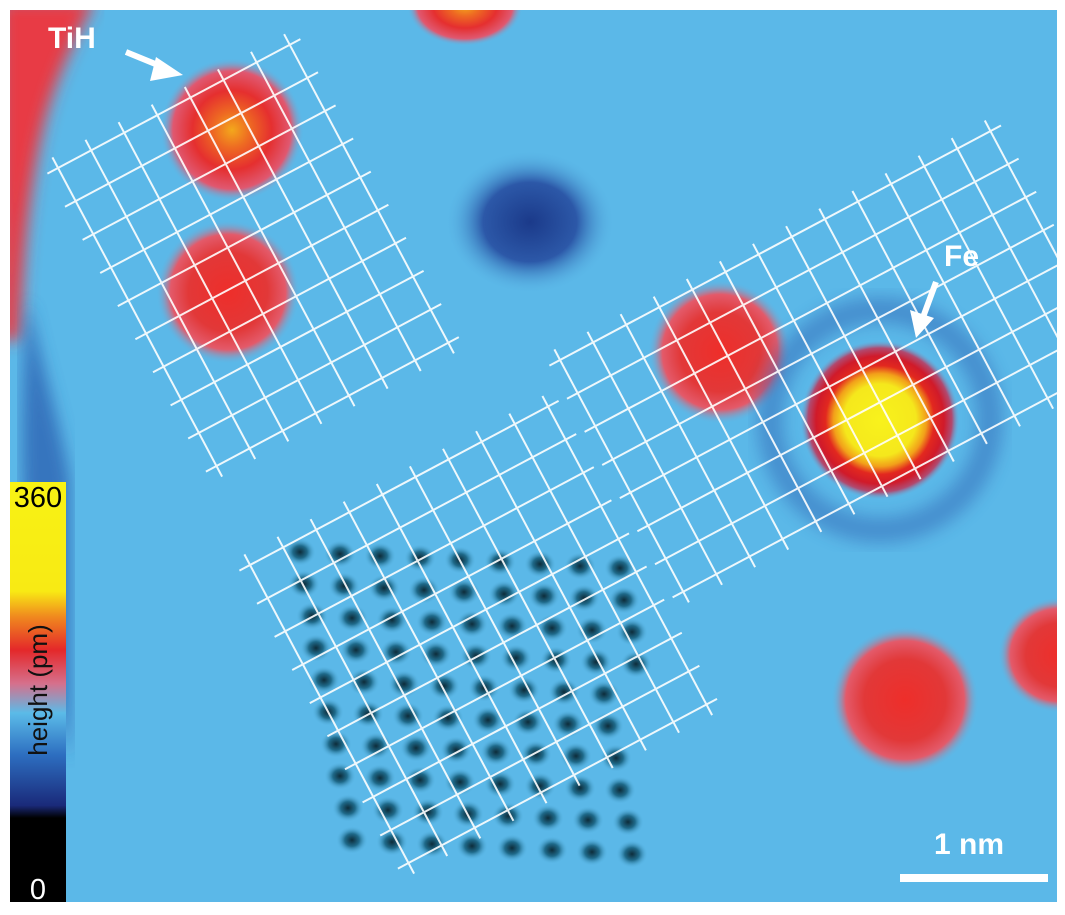  Describe the element at coordinates (969, 844) in the screenshot. I see `scale-bar-label: 1 nm` at that location.